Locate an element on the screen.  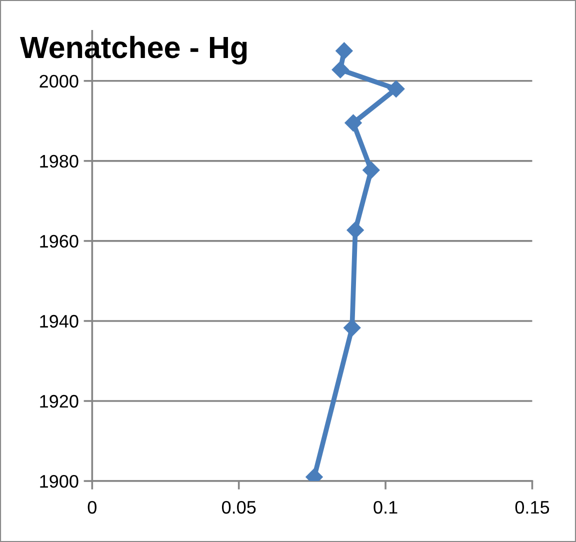
x-tick-label: 0.1 is located at coordinates (386, 507).